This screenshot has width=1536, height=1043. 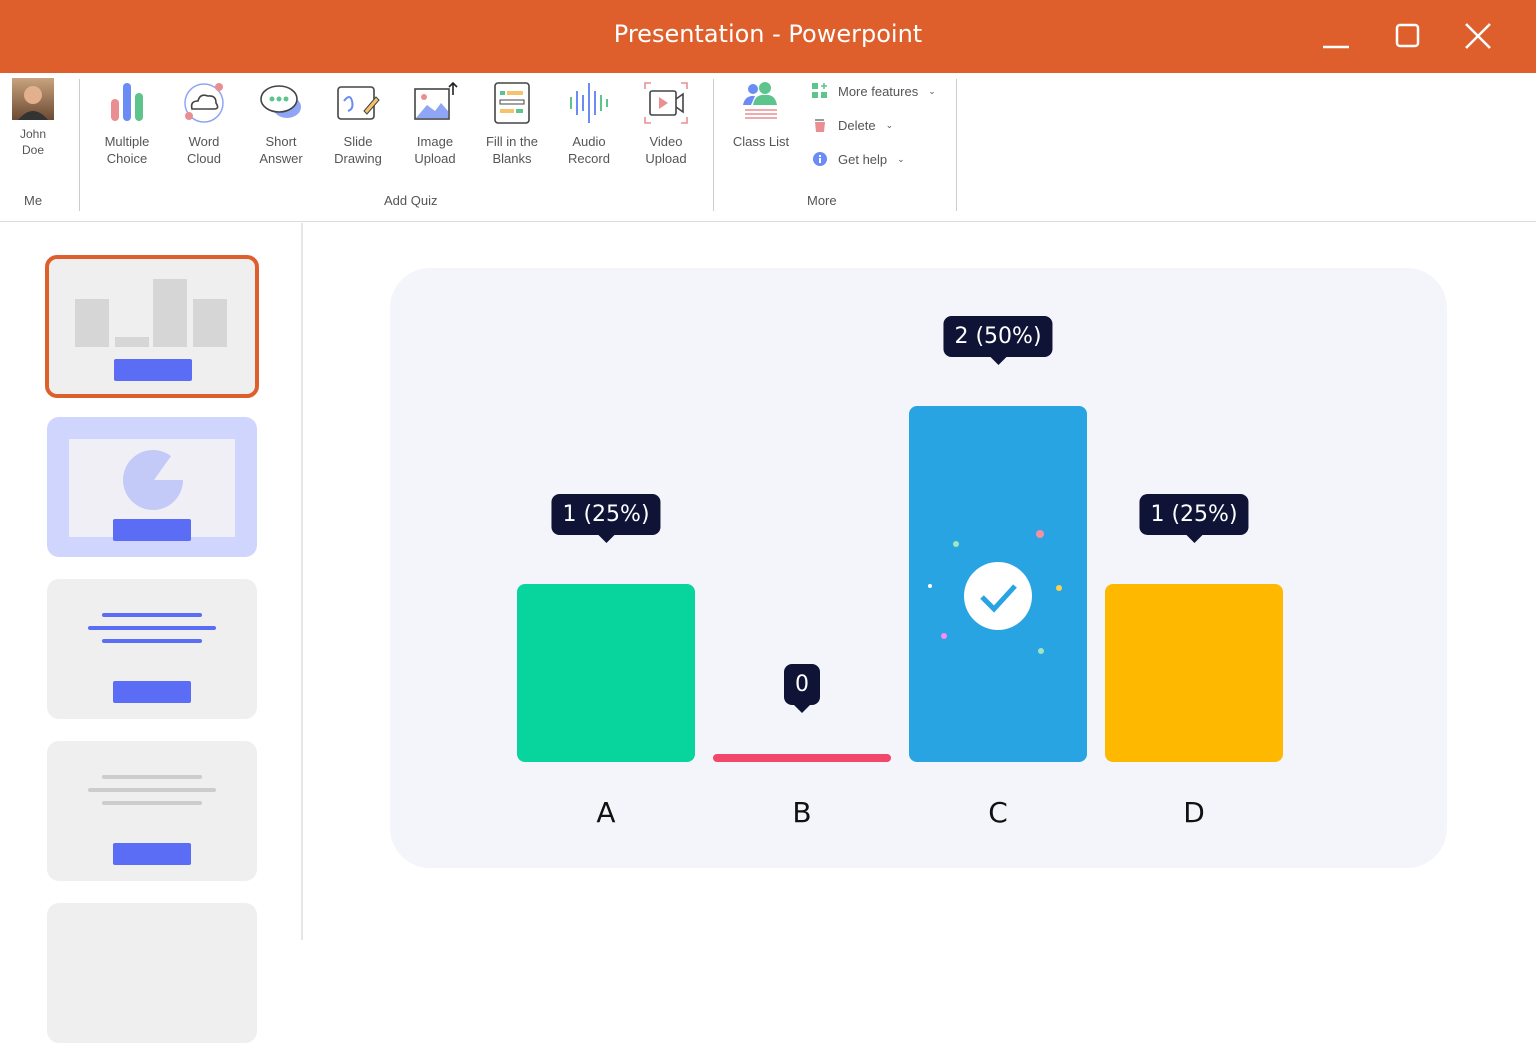 What do you see at coordinates (822, 200) in the screenshot?
I see `group-label-more: More` at bounding box center [822, 200].